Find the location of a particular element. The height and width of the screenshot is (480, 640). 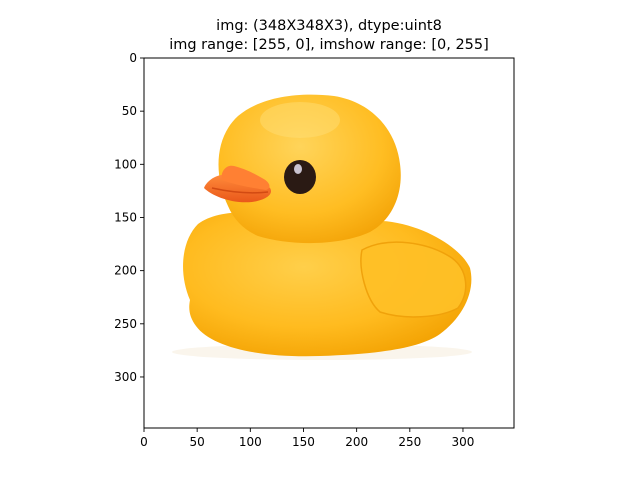

x-tick-label: 300 is located at coordinates (463, 442).